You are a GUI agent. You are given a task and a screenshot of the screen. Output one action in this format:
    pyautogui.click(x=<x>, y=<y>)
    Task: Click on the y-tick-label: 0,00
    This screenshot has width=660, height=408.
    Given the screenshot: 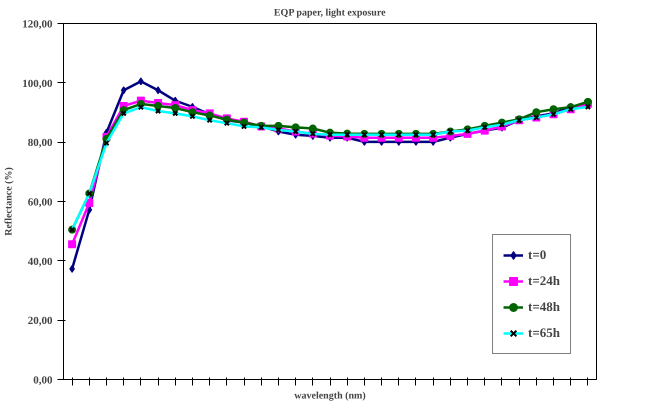 What is the action you would take?
    pyautogui.click(x=43, y=380)
    